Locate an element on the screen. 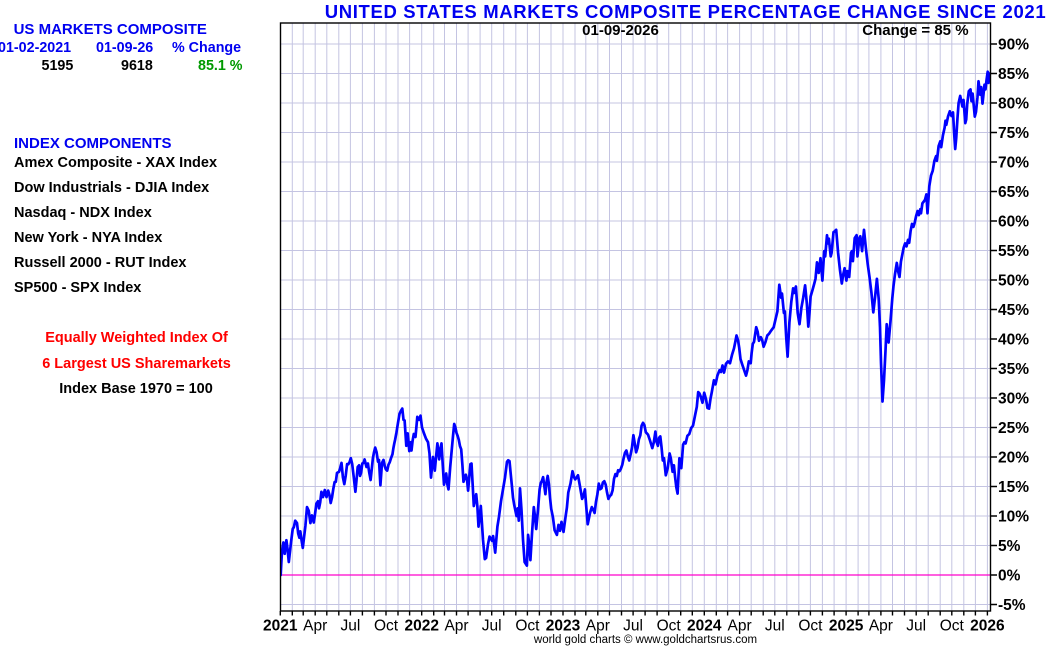 The height and width of the screenshot is (650, 1050). svg-text: 2026 is located at coordinates (987, 626).